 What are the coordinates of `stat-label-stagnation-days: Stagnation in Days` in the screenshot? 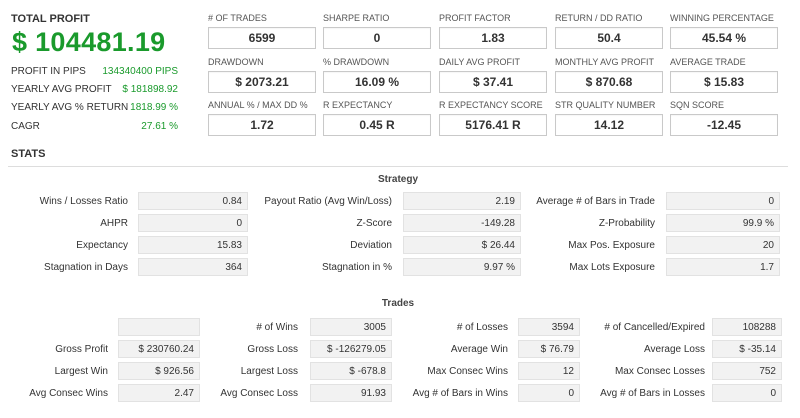 It's located at (86, 267).